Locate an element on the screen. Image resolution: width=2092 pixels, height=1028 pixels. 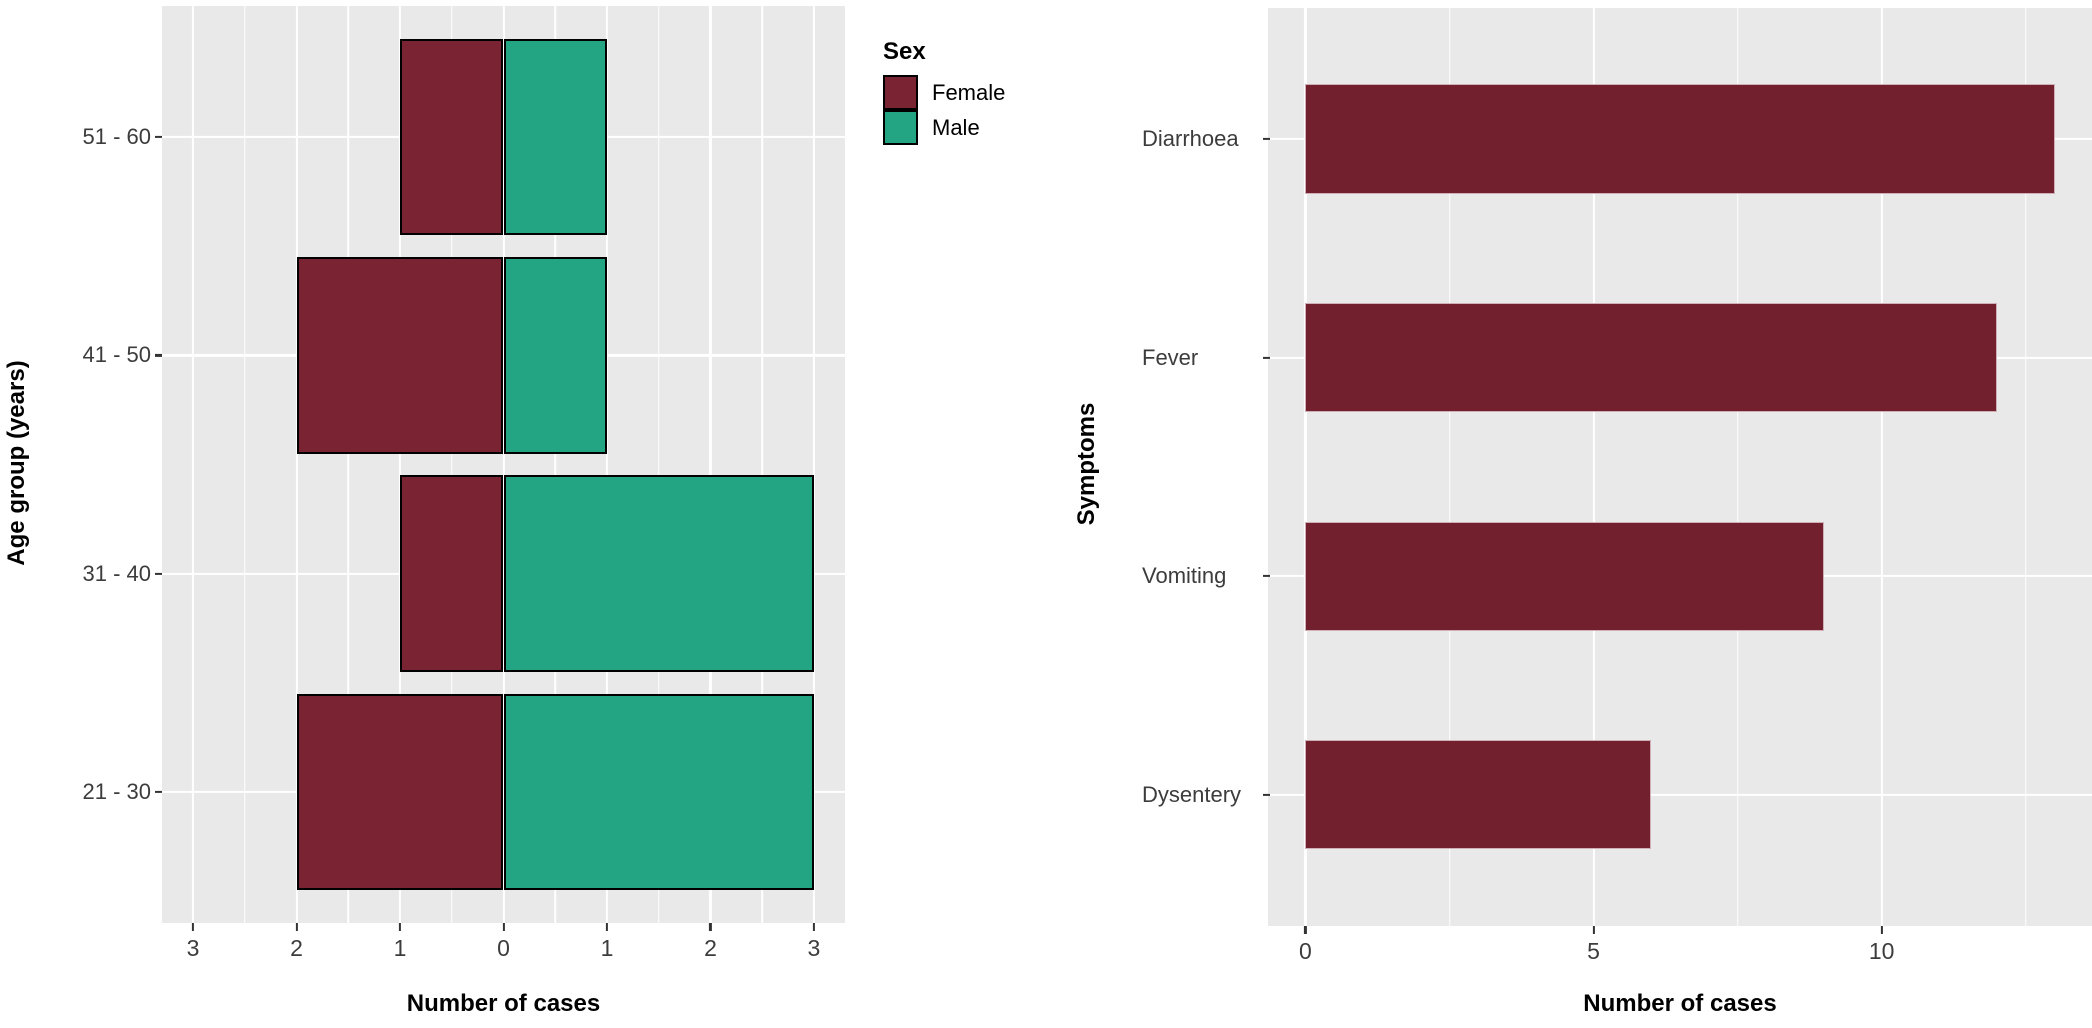
y-category-label: 41 - 50 is located at coordinates (117, 355).